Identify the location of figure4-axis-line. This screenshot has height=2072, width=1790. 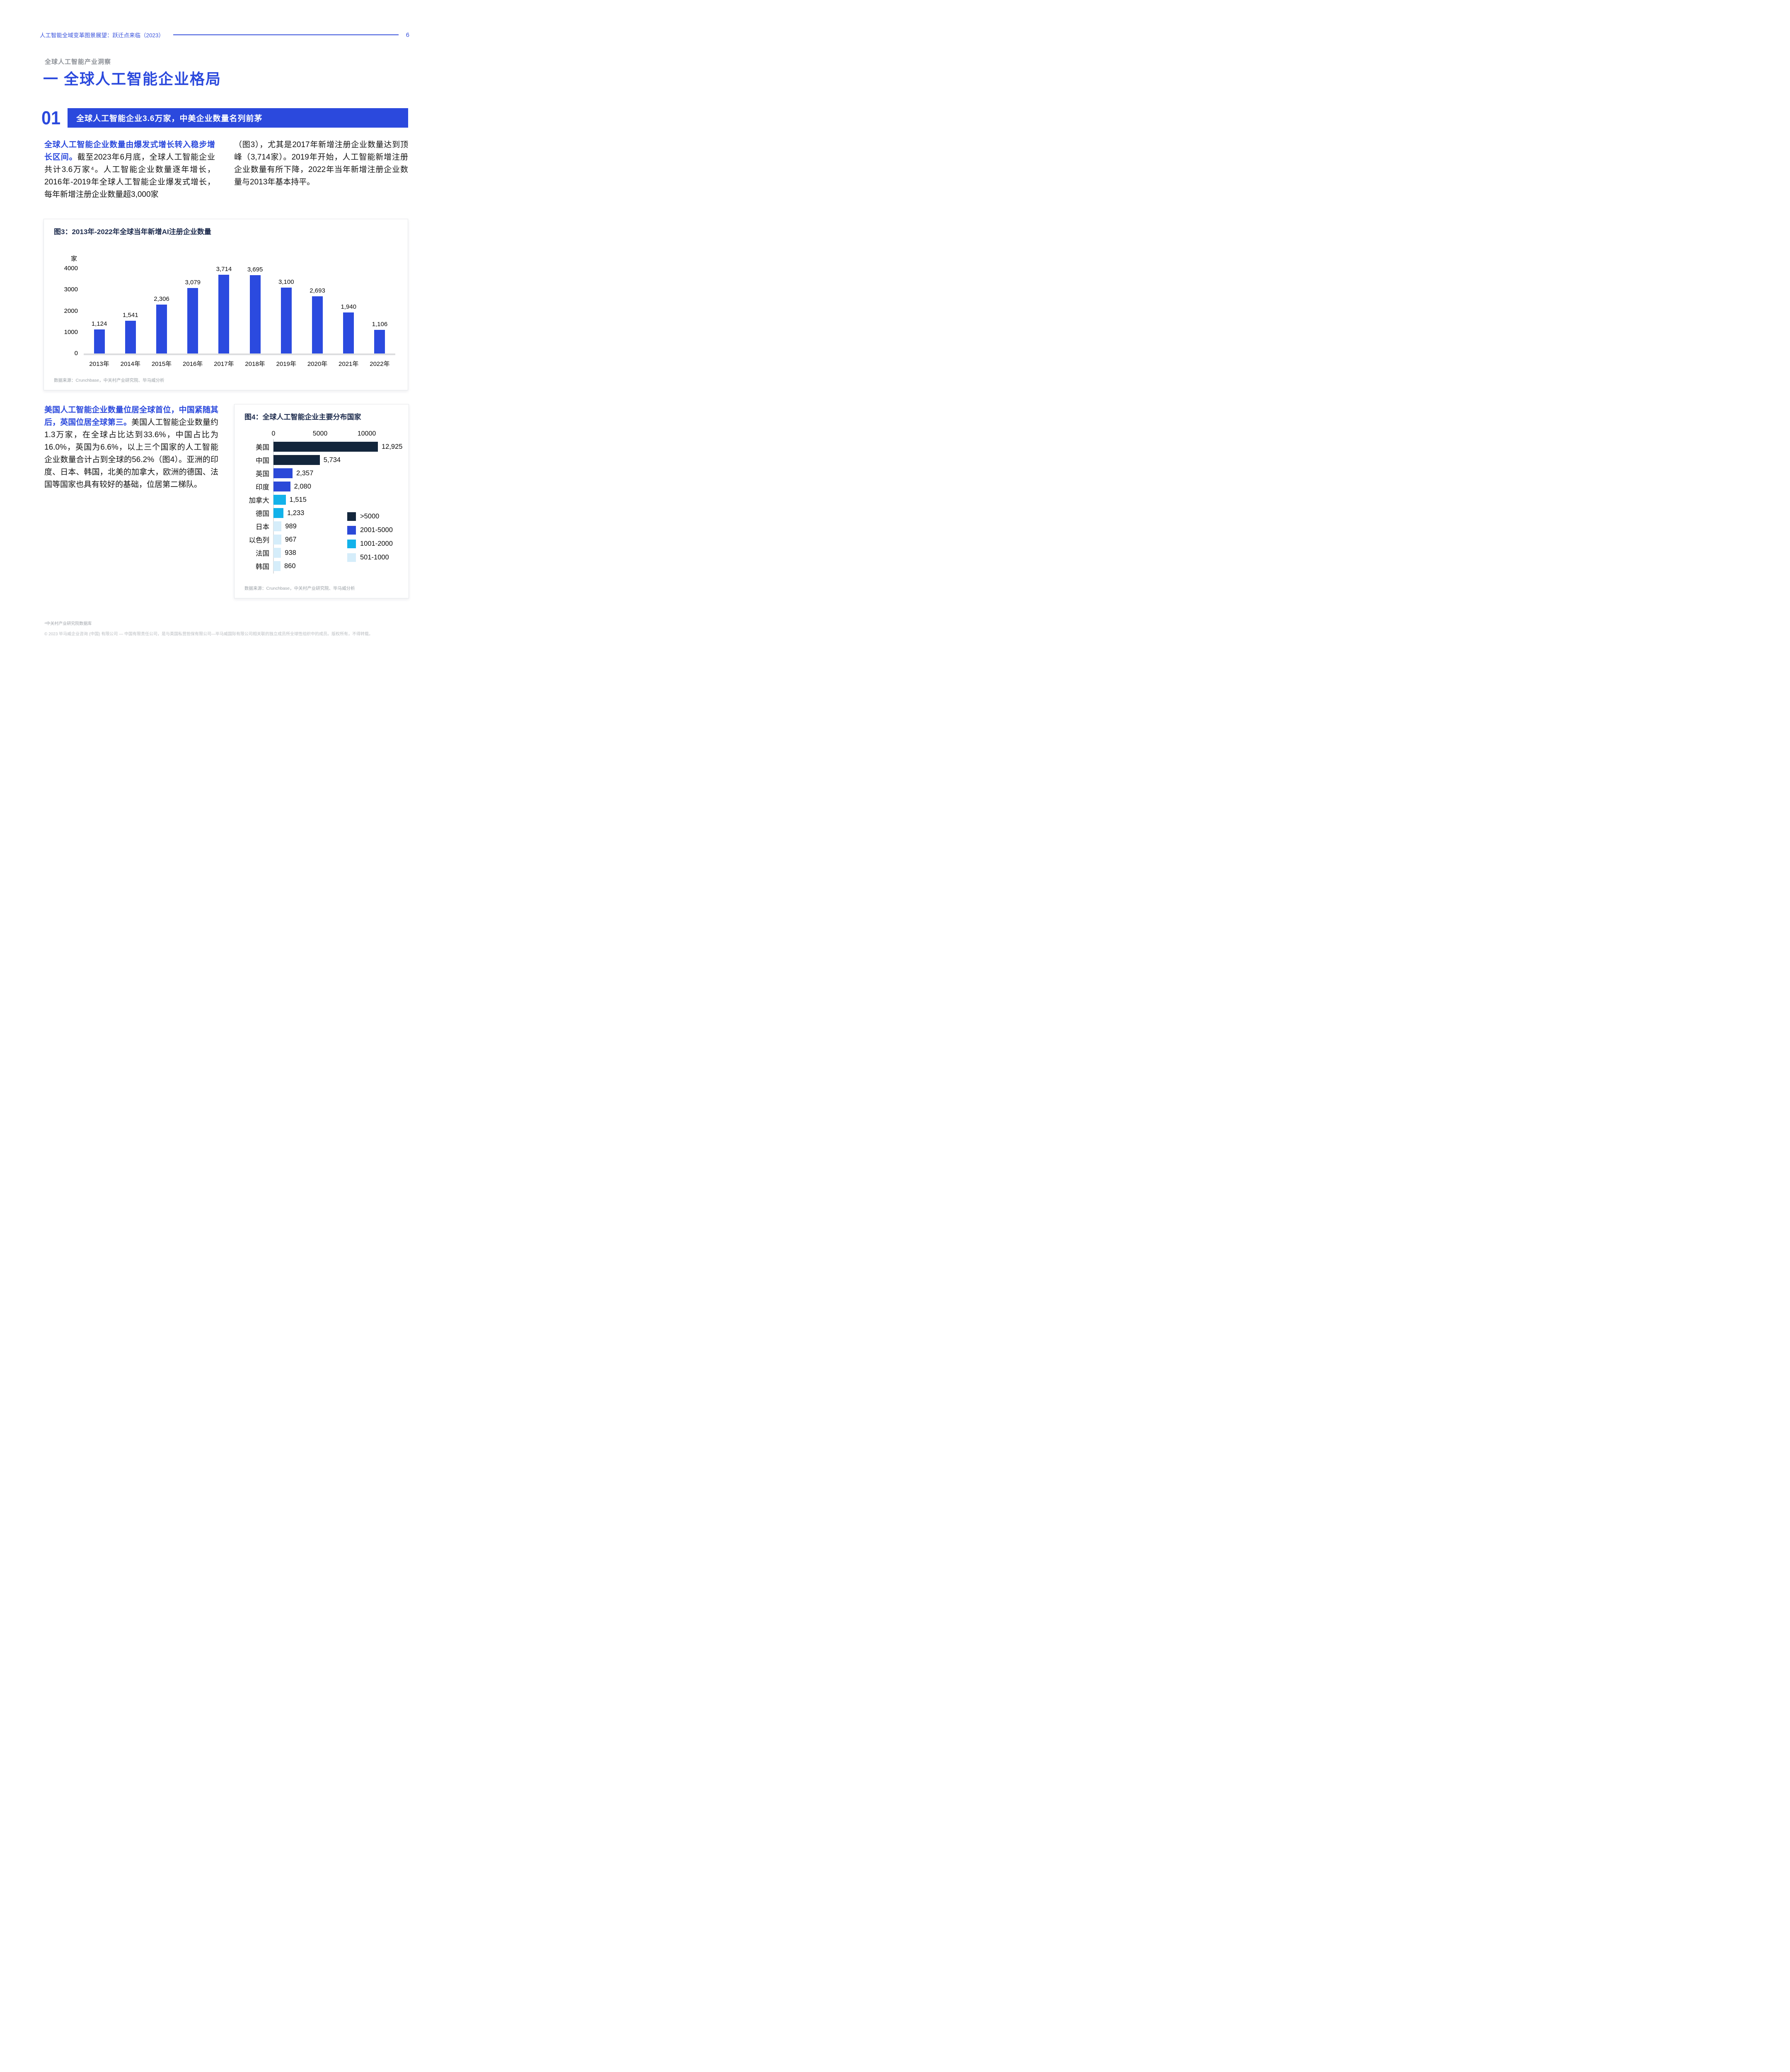
(274, 506).